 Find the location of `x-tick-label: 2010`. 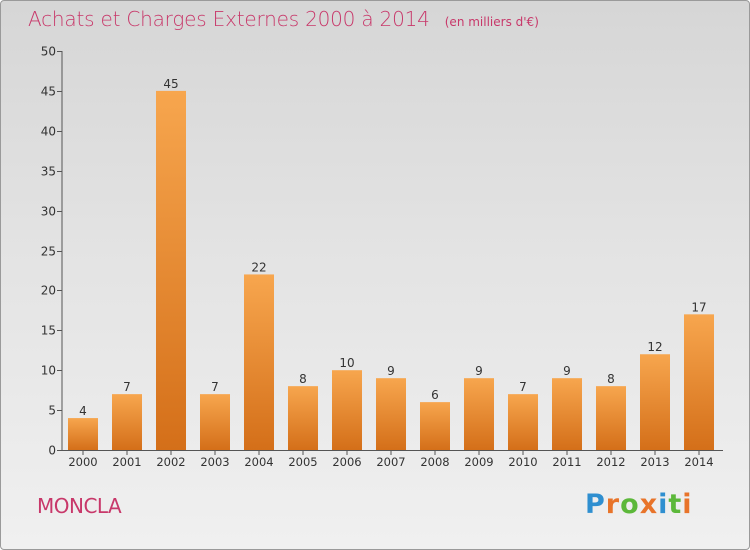

x-tick-label: 2010 is located at coordinates (522, 462).